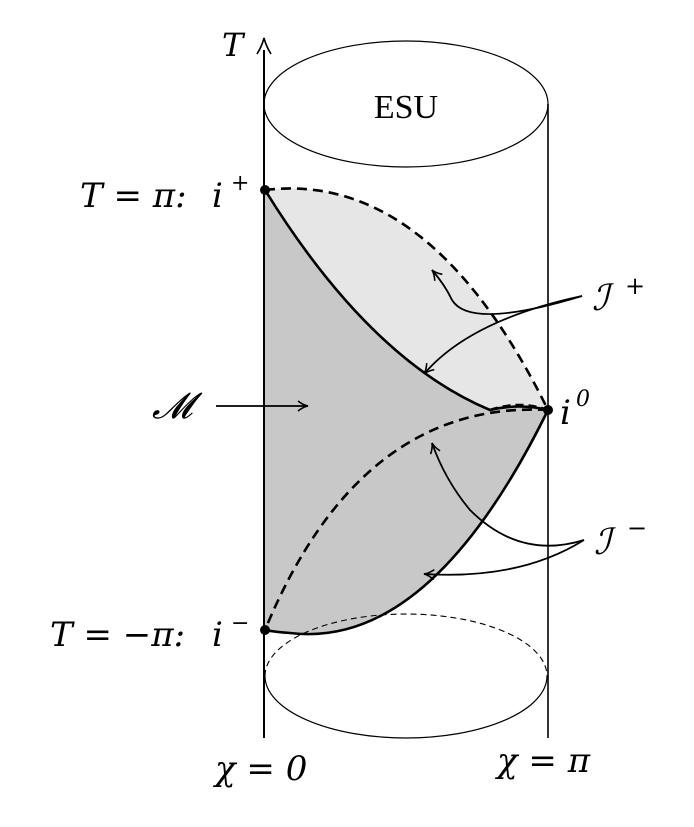  What do you see at coordinates (133, 196) in the screenshot?
I see `i-plus-condition: T = π:` at bounding box center [133, 196].